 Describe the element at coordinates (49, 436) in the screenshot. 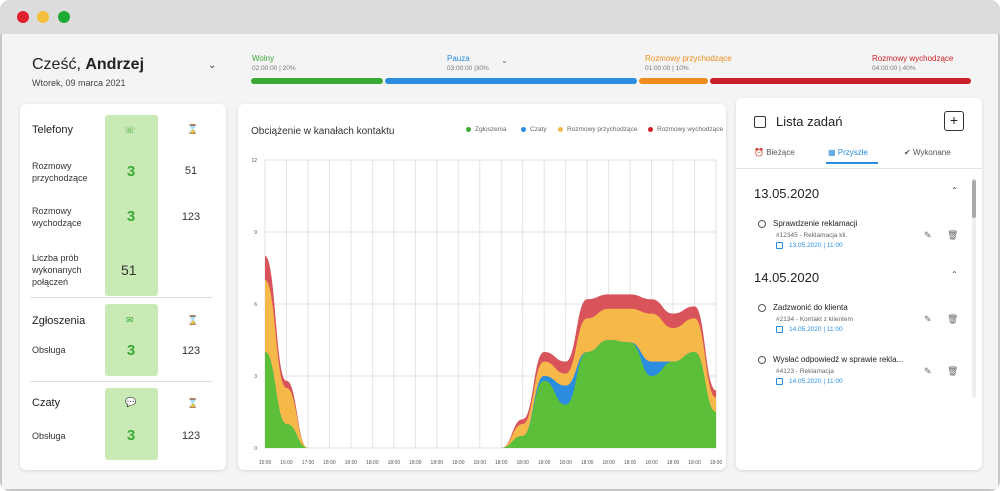

I see `chats-handling-label: Obsługa` at that location.